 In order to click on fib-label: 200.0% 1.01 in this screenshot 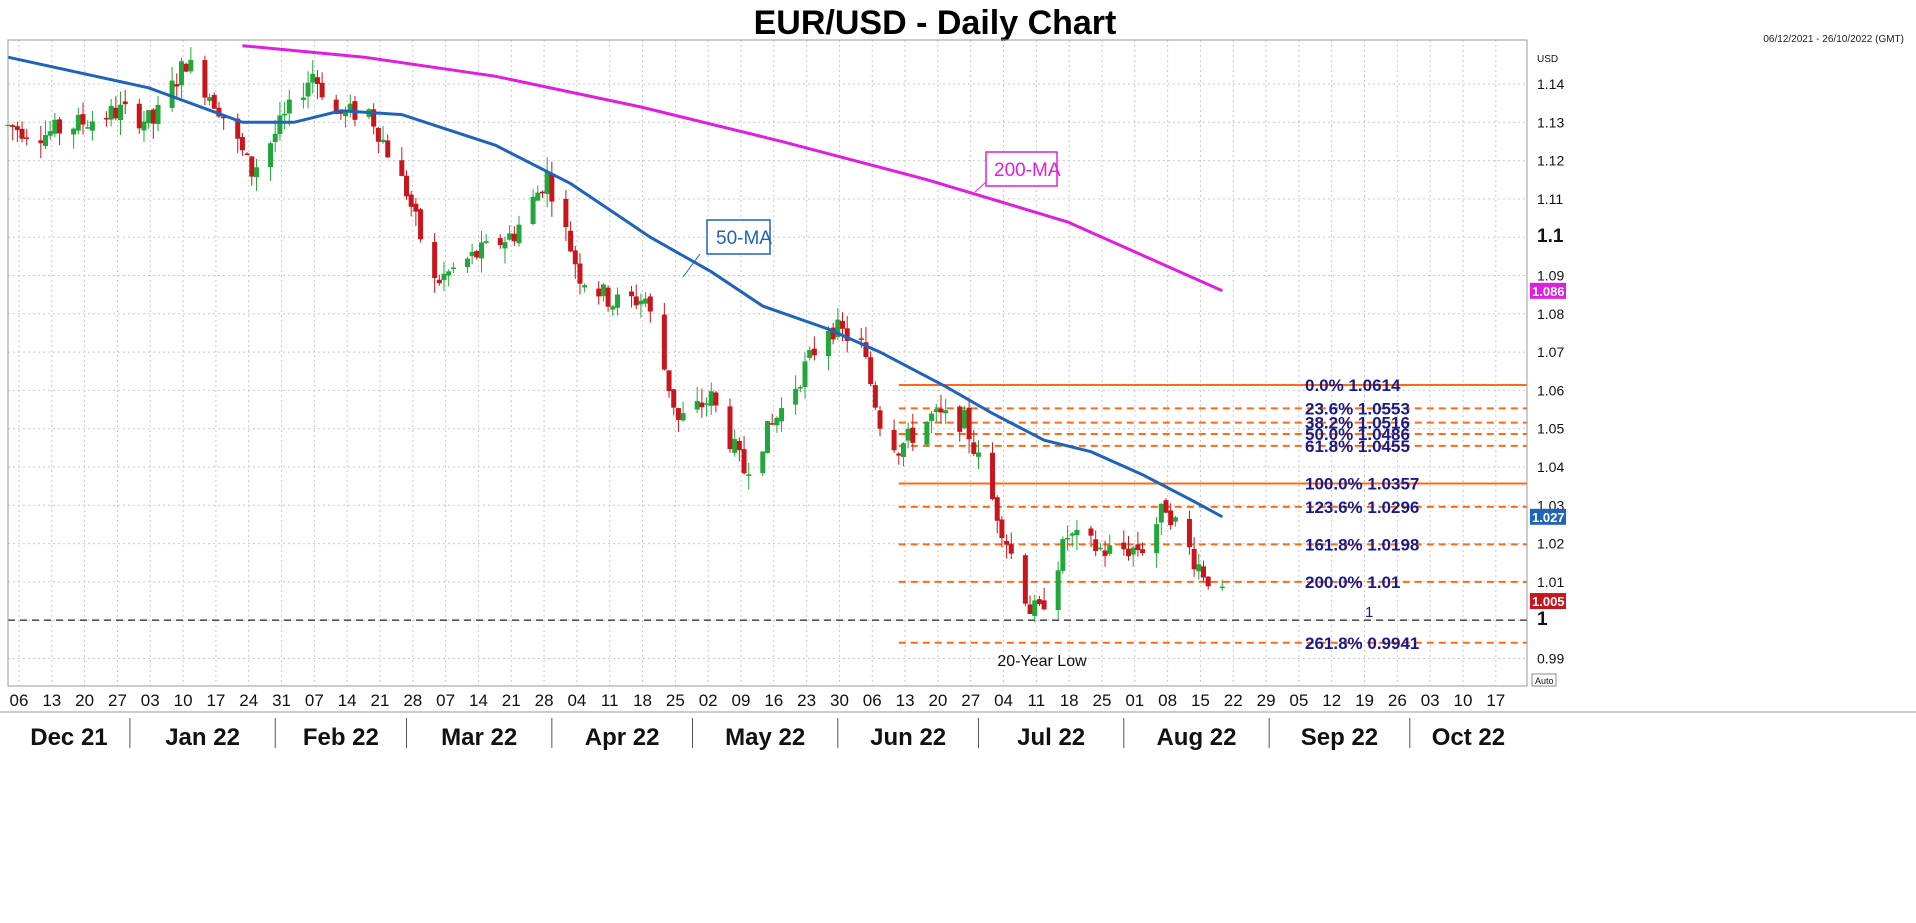, I will do `click(1352, 582)`.